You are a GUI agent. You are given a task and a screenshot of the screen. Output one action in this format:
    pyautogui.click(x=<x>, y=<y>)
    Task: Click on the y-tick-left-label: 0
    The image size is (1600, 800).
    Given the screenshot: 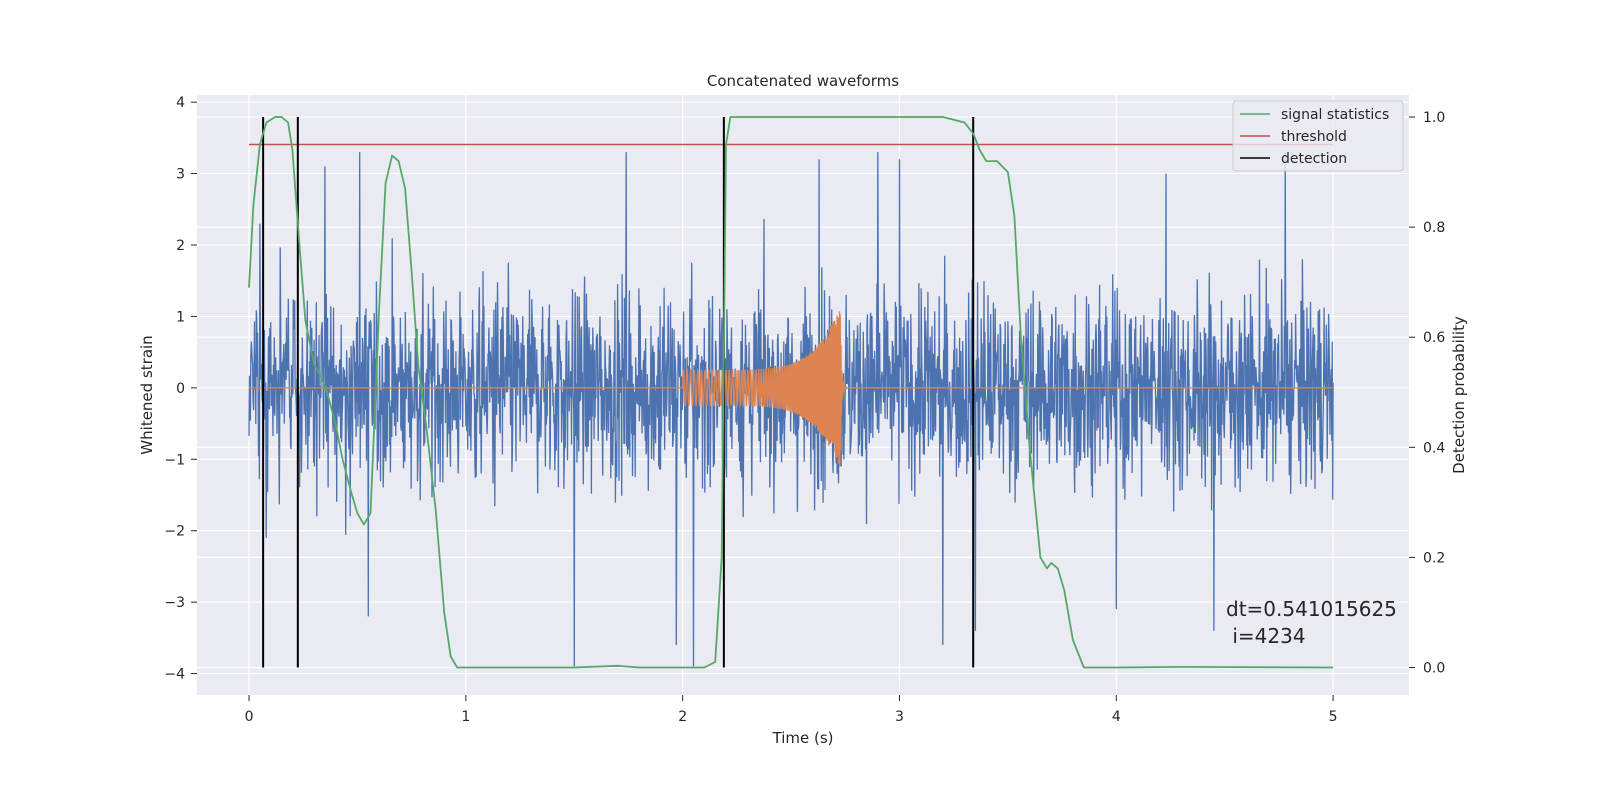 What is the action you would take?
    pyautogui.click(x=180, y=389)
    